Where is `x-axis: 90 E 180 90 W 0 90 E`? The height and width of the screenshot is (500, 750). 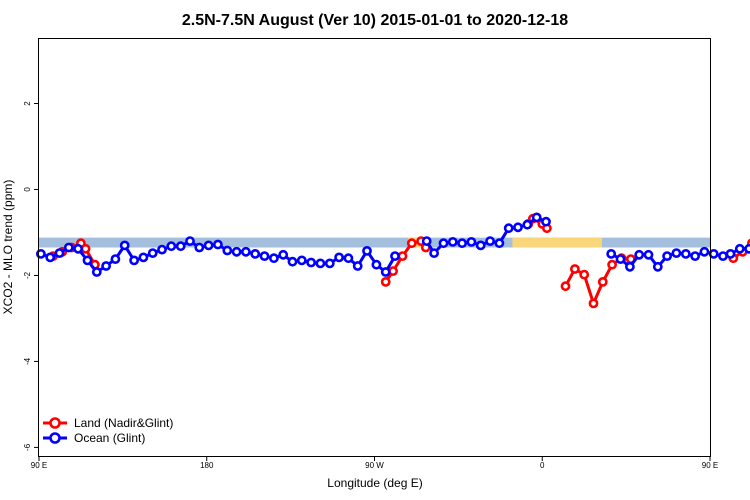 x-axis: 90 E 180 90 W 0 90 E is located at coordinates (374, 463).